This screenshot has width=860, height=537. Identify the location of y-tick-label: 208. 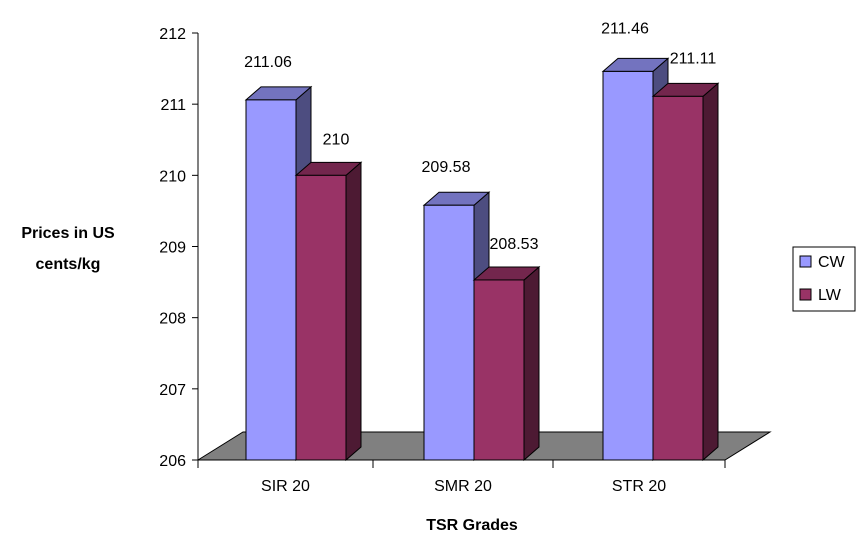
(172, 319).